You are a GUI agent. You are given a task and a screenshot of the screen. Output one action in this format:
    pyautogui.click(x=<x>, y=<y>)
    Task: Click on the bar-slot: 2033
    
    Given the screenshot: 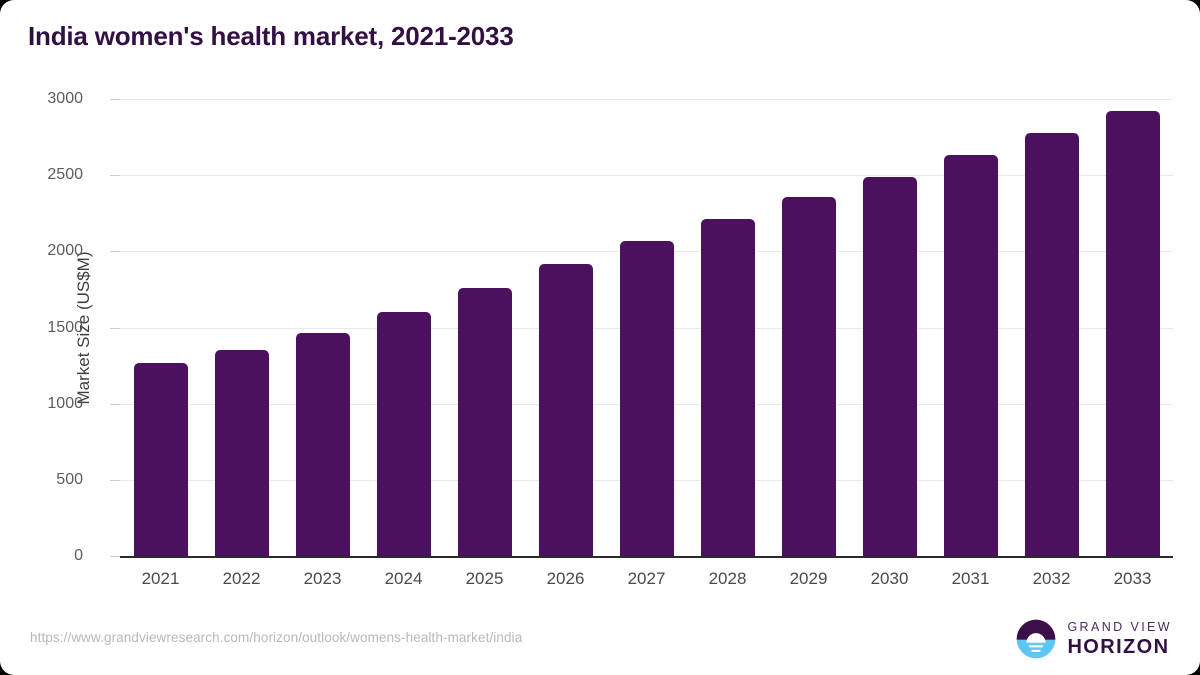 What is the action you would take?
    pyautogui.click(x=1132, y=343)
    